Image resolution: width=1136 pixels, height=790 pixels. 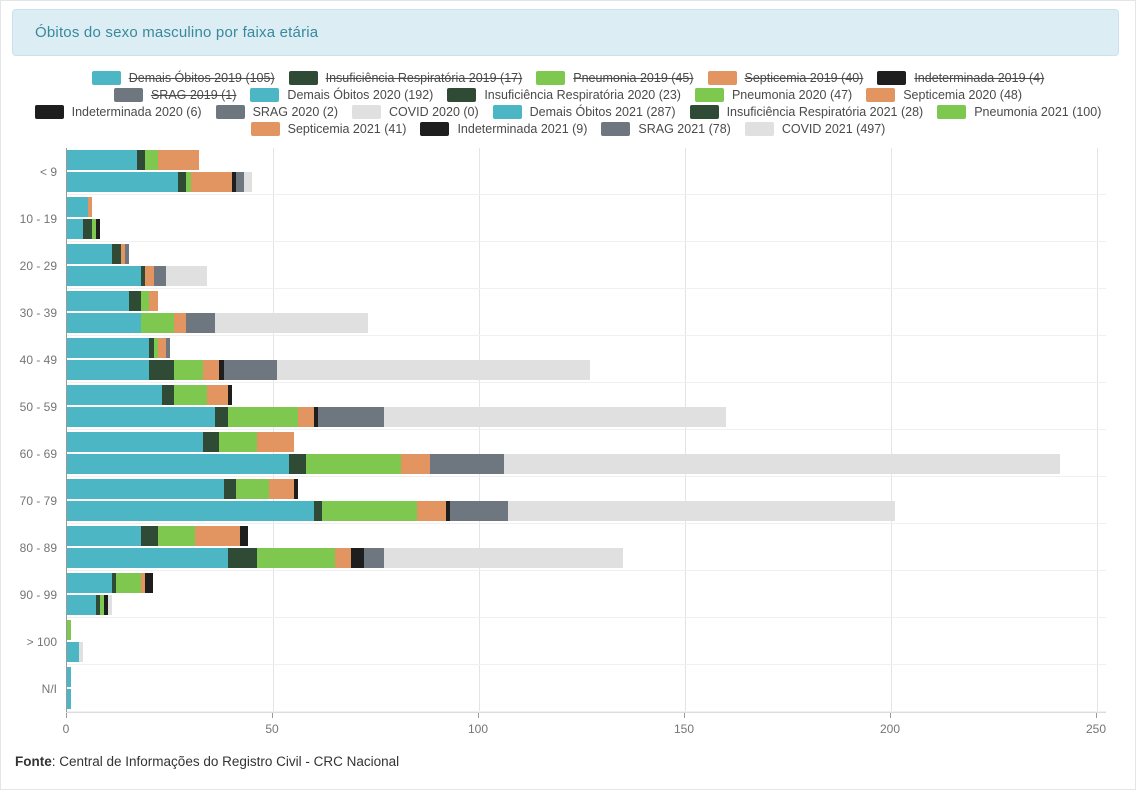 What do you see at coordinates (118, 112) in the screenshot?
I see `legend-item: Indeterminada 2020 (6)` at bounding box center [118, 112].